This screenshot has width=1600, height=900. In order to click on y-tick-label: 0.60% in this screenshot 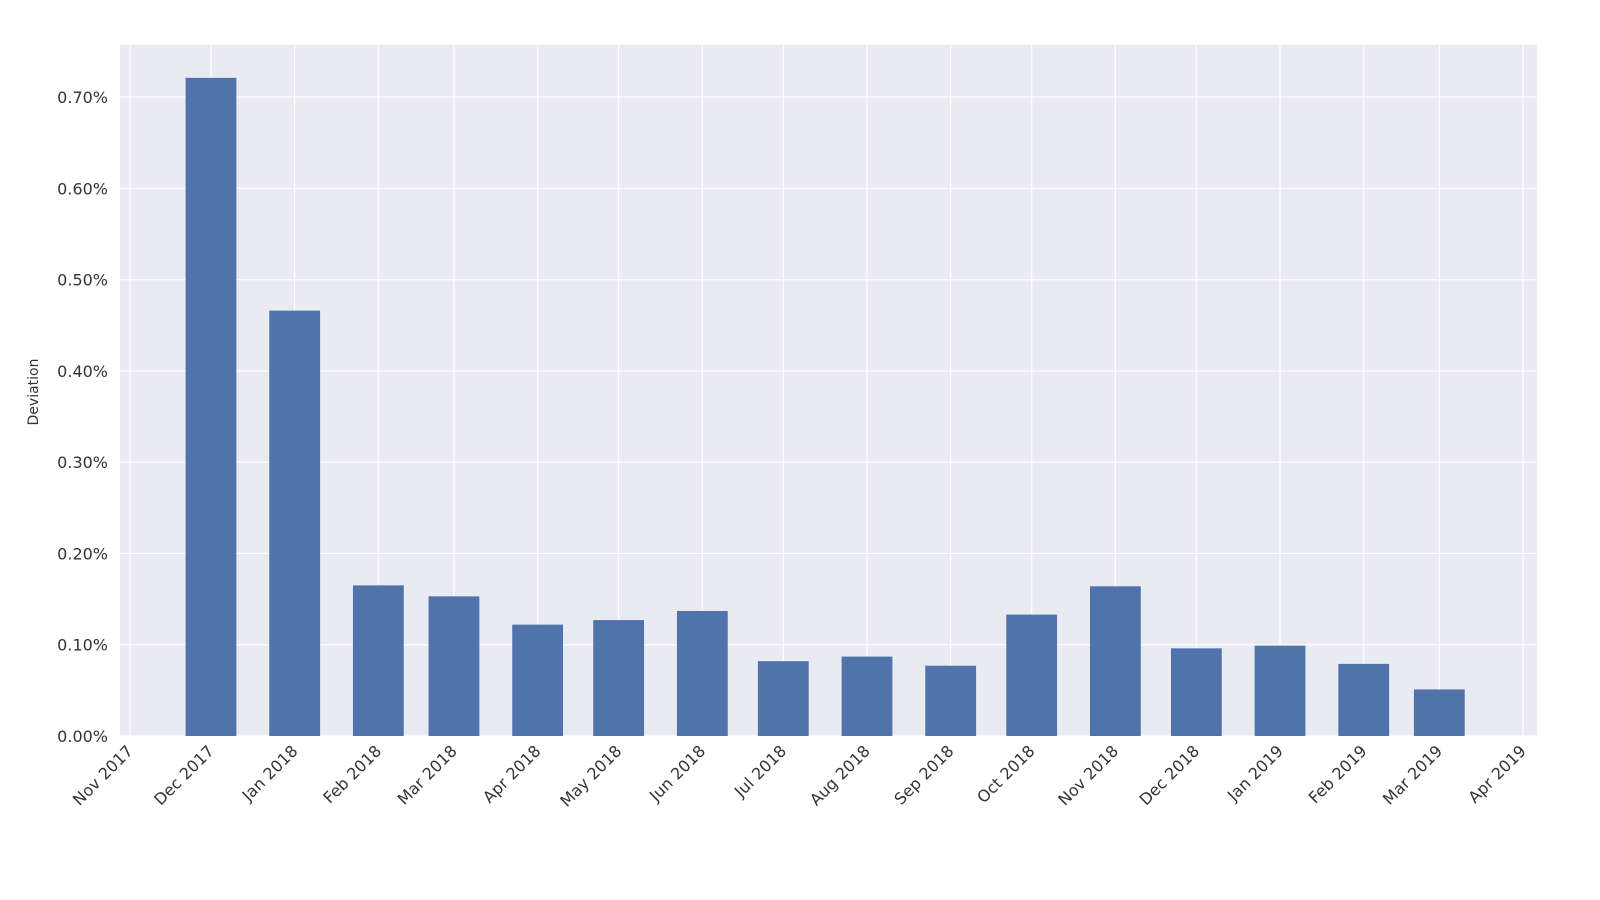, I will do `click(82, 188)`.